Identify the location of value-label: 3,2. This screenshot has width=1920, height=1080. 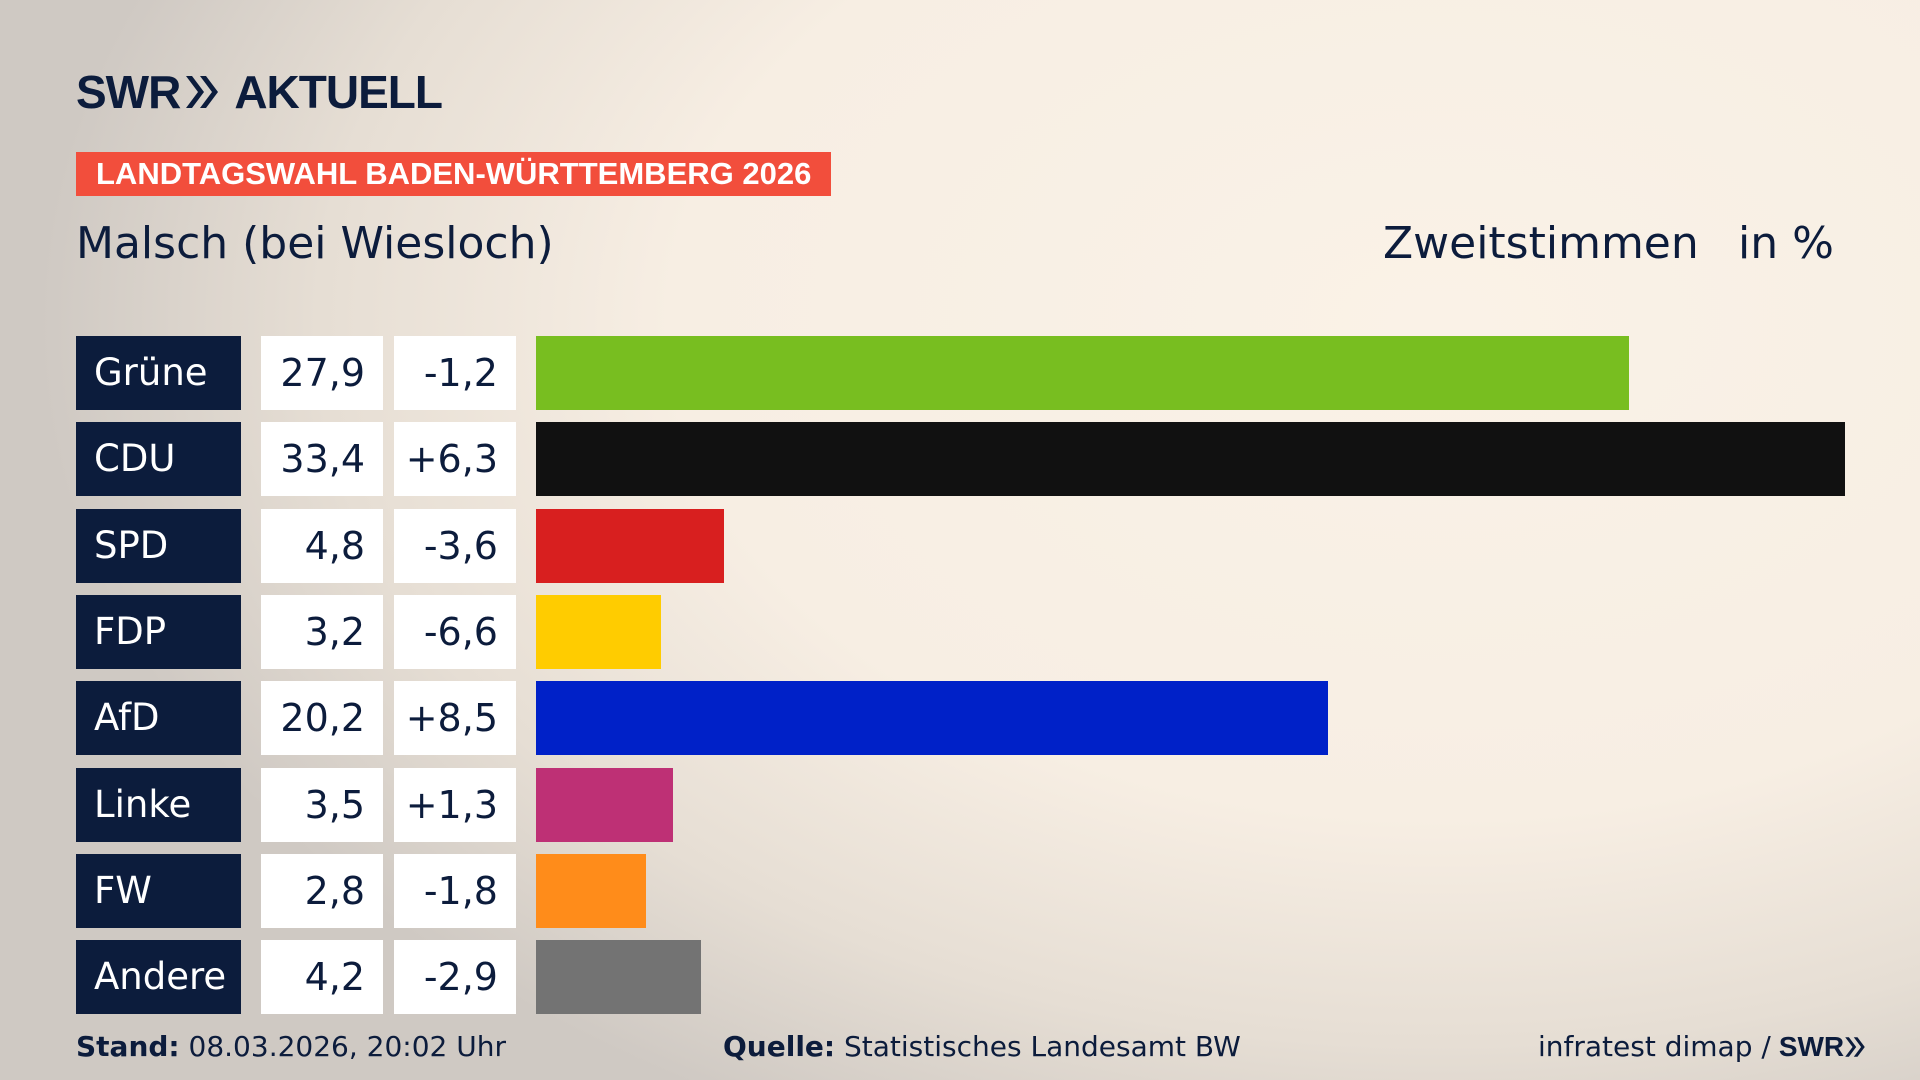
(322, 631).